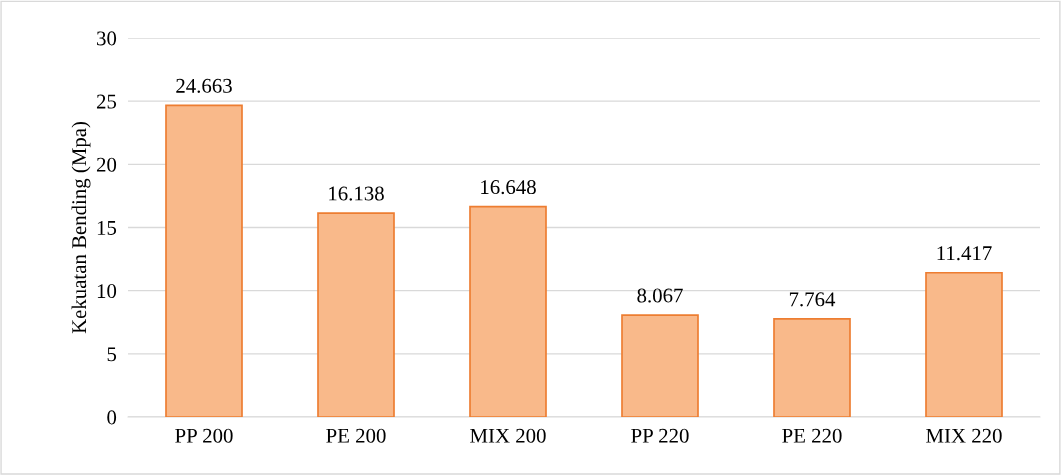 The height and width of the screenshot is (475, 1062). What do you see at coordinates (964, 253) in the screenshot?
I see `data-label: 11.417` at bounding box center [964, 253].